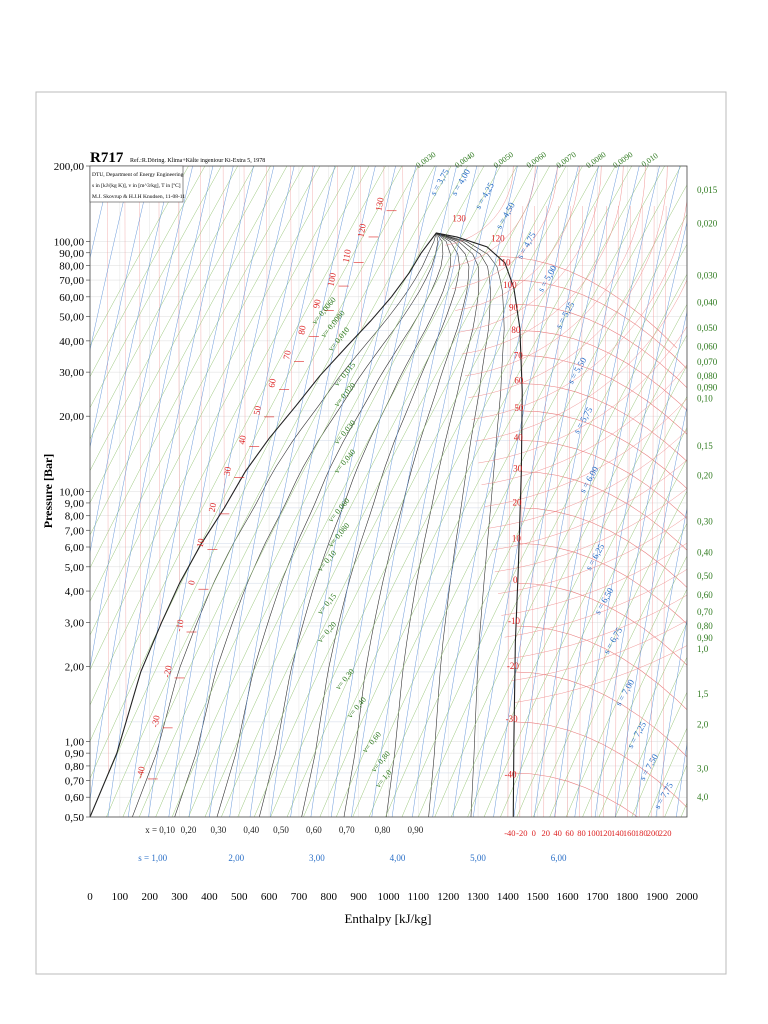 This screenshot has height=1024, width=768. I want to click on y-axis-title: Pressure [Bar], so click(48, 491).